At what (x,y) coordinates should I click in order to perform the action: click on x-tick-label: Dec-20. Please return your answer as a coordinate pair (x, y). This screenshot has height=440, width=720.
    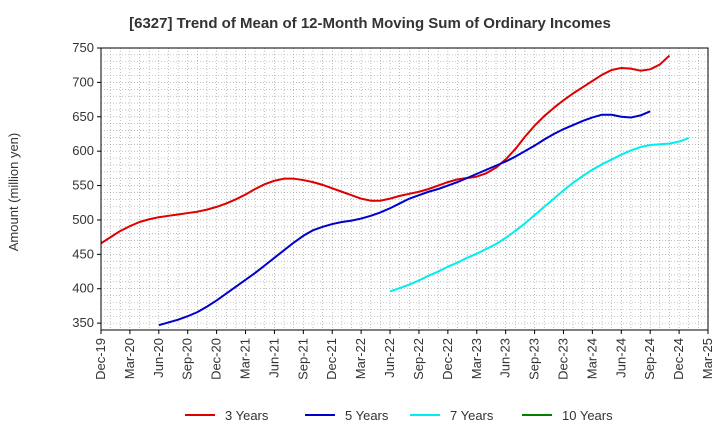
    Looking at the image, I should click on (216, 359).